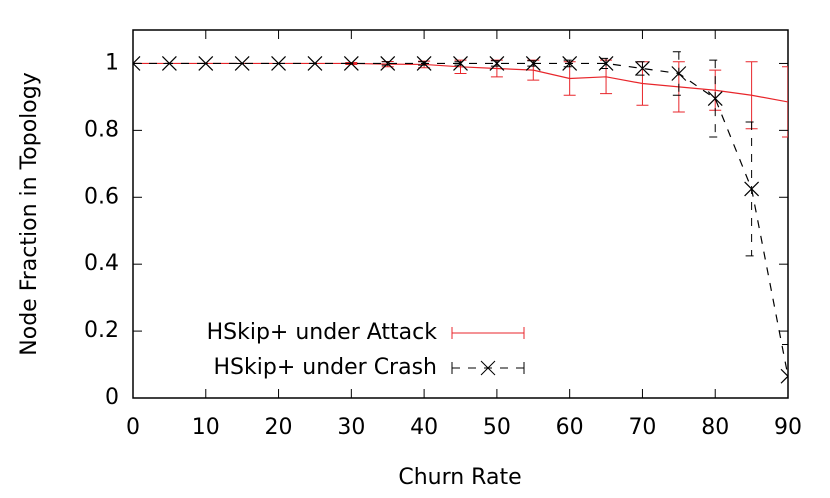  I want to click on x-axis-label: Churn Rate, so click(459, 477).